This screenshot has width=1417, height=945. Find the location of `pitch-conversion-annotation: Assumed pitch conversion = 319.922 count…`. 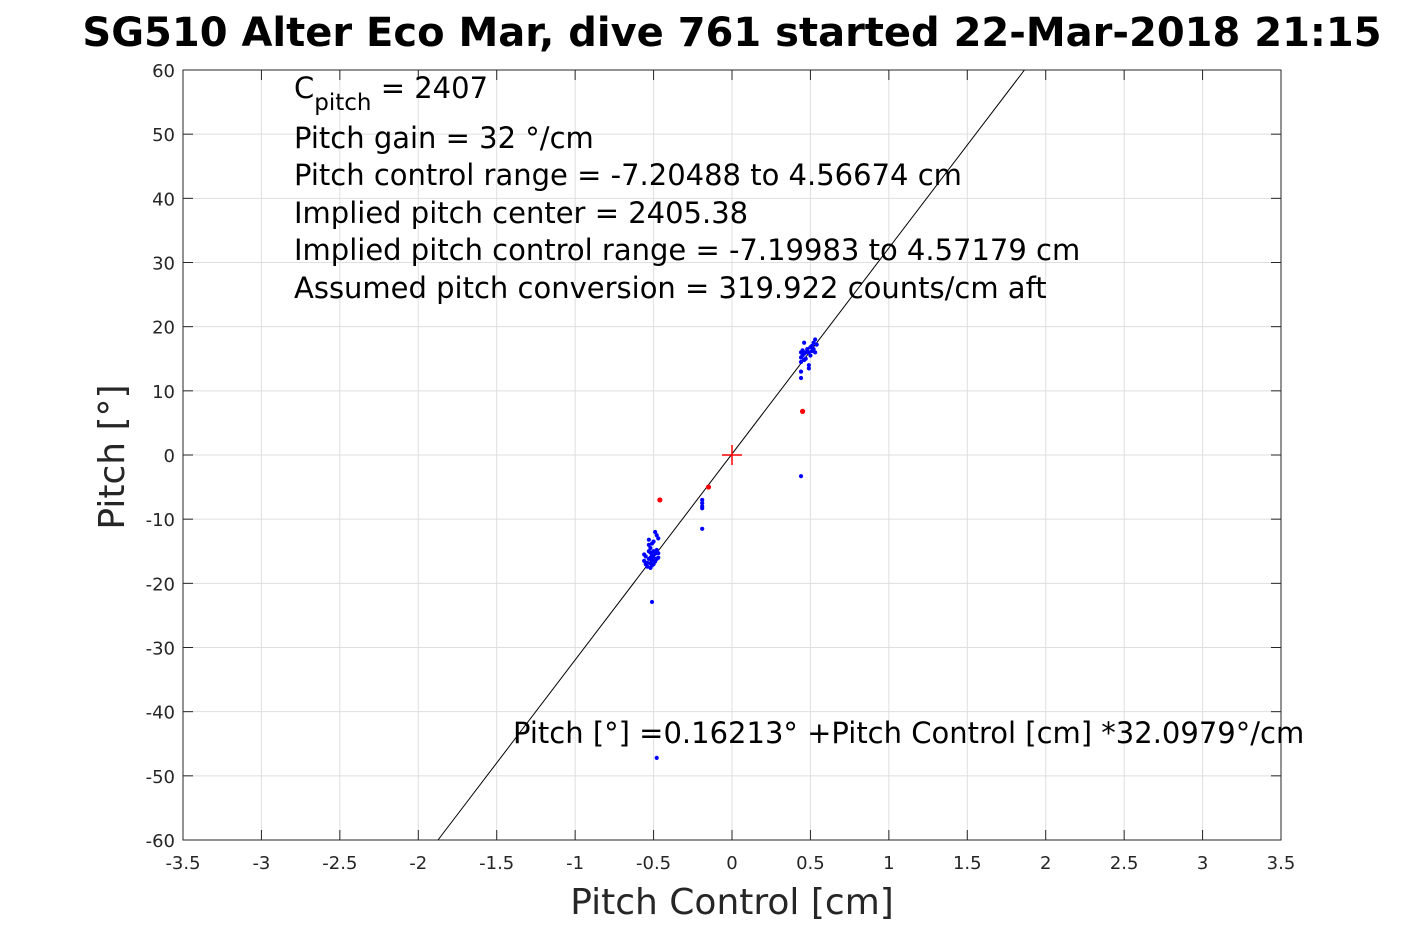

pitch-conversion-annotation: Assumed pitch conversion = 319.922 count… is located at coordinates (670, 288).